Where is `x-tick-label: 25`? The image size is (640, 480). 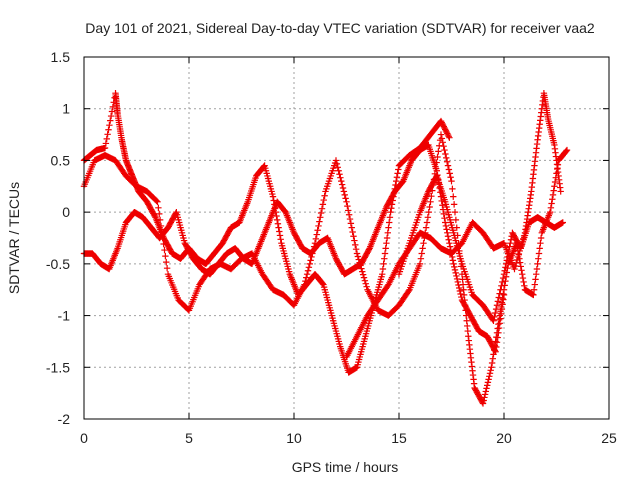
x-tick-label: 25 is located at coordinates (609, 438).